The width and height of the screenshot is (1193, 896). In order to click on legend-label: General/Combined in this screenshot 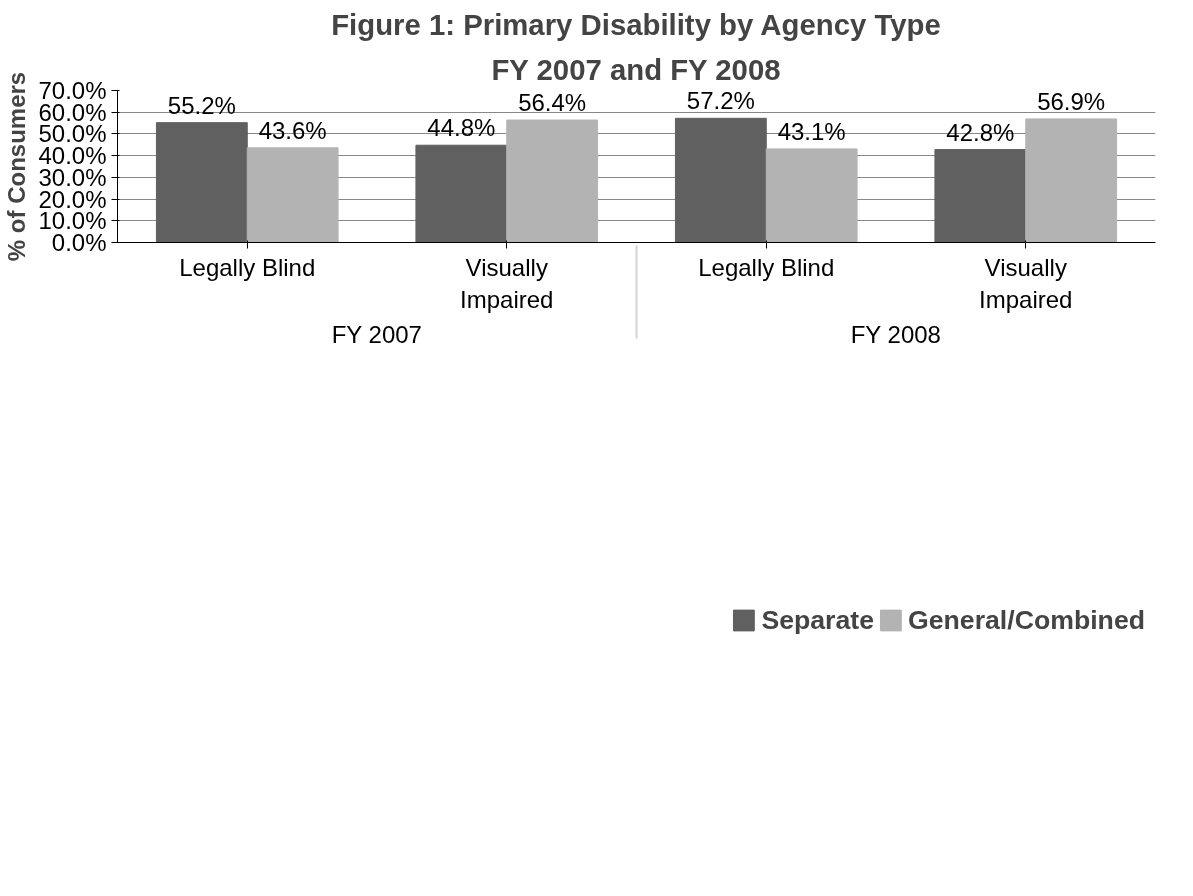, I will do `click(1026, 620)`.